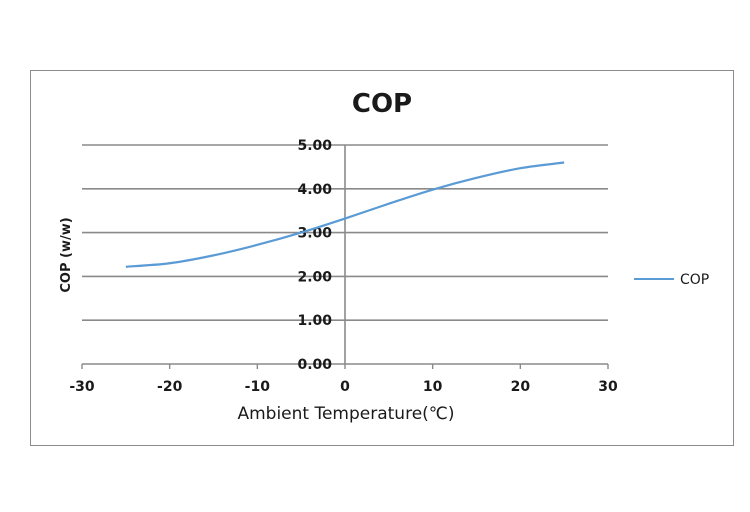  Describe the element at coordinates (314, 365) in the screenshot. I see `y-tick-label-0: 0.00` at that location.